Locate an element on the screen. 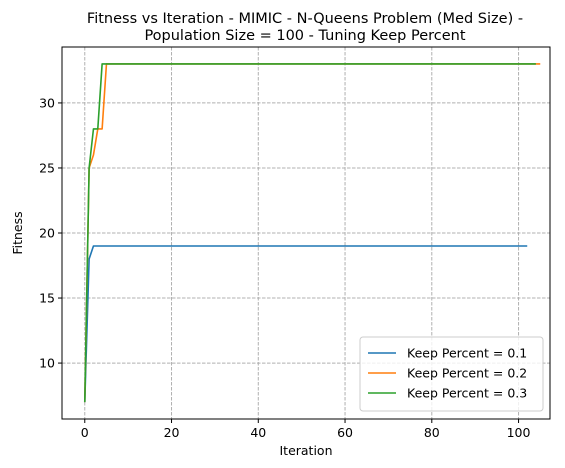 The width and height of the screenshot is (565, 468). x-tick-label: 0 is located at coordinates (85, 432).